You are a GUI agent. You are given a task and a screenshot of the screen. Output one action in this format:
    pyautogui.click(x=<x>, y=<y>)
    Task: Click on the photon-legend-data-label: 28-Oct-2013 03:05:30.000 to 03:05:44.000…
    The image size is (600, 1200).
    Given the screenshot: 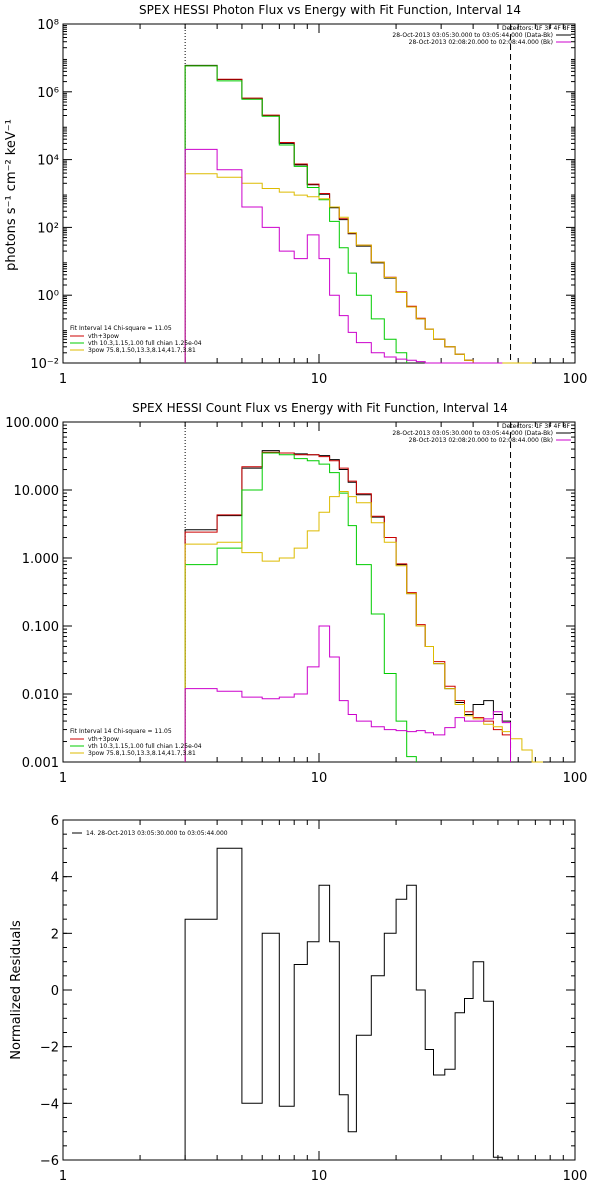 What is the action you would take?
    pyautogui.click(x=472, y=35)
    